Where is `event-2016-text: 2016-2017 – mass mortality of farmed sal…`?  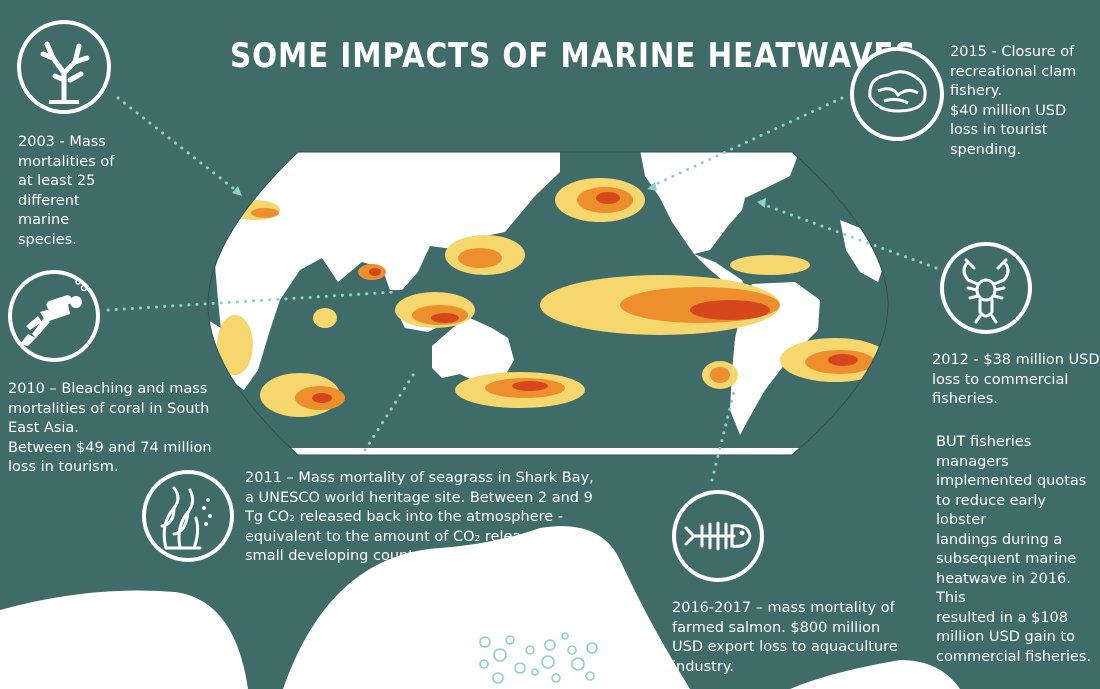
event-2016-text: 2016-2017 – mass mortality of farmed sal… is located at coordinates (785, 638).